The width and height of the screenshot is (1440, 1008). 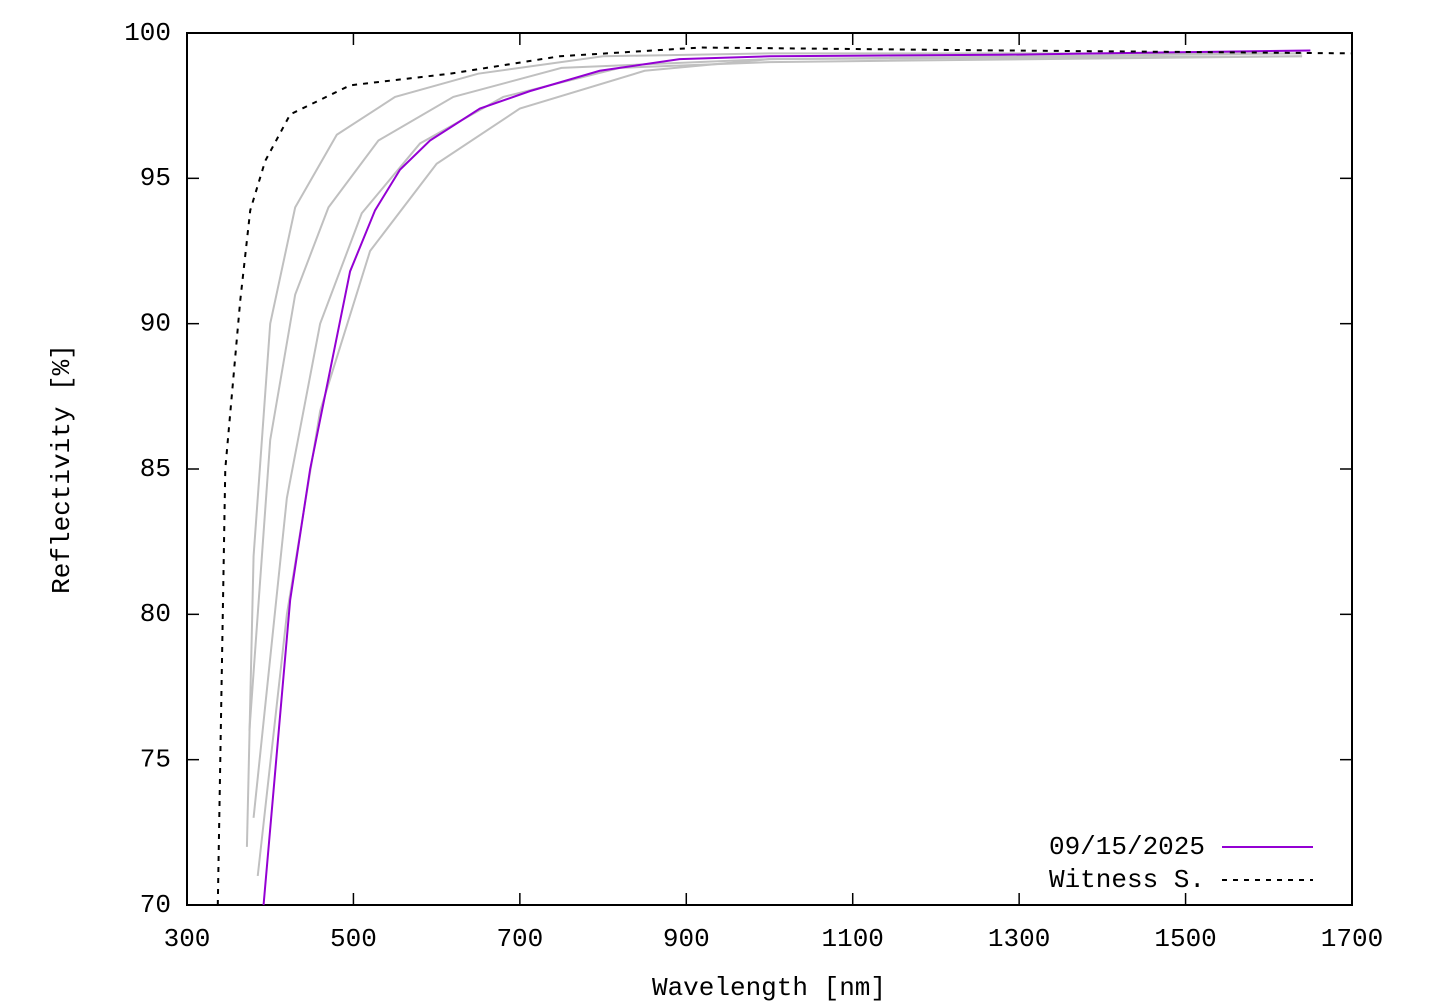 I want to click on y-tick-label: 70, so click(x=155, y=905).